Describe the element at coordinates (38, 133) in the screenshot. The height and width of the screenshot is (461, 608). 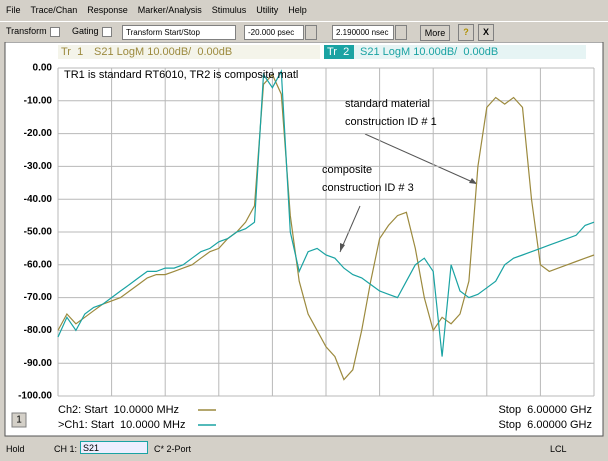
I see `y-tick-label: -20.00` at that location.